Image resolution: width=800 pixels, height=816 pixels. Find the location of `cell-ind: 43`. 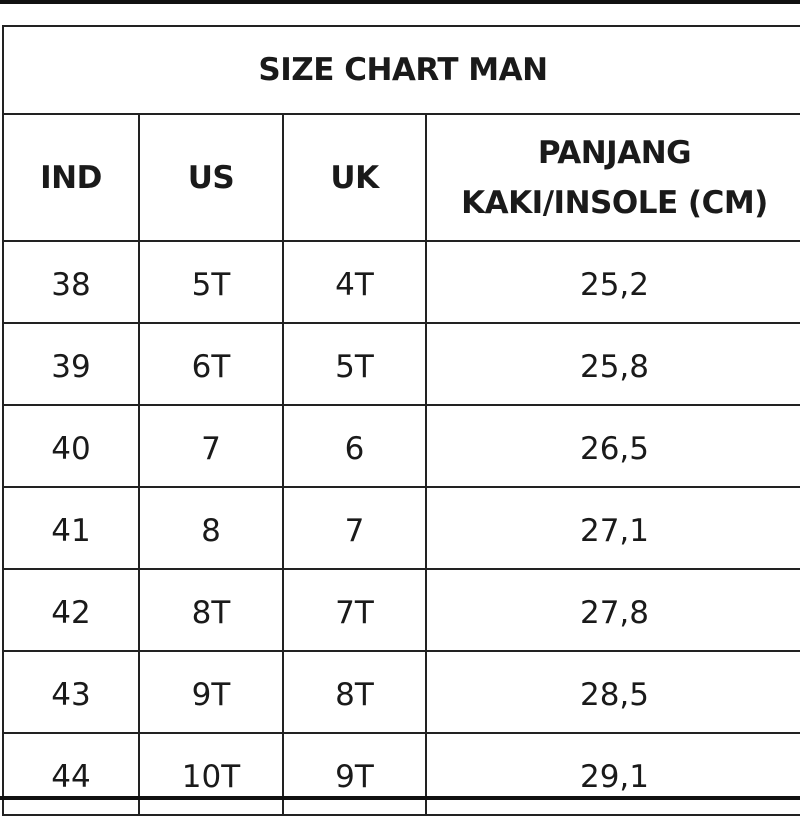

cell-ind: 43 is located at coordinates (71, 692).